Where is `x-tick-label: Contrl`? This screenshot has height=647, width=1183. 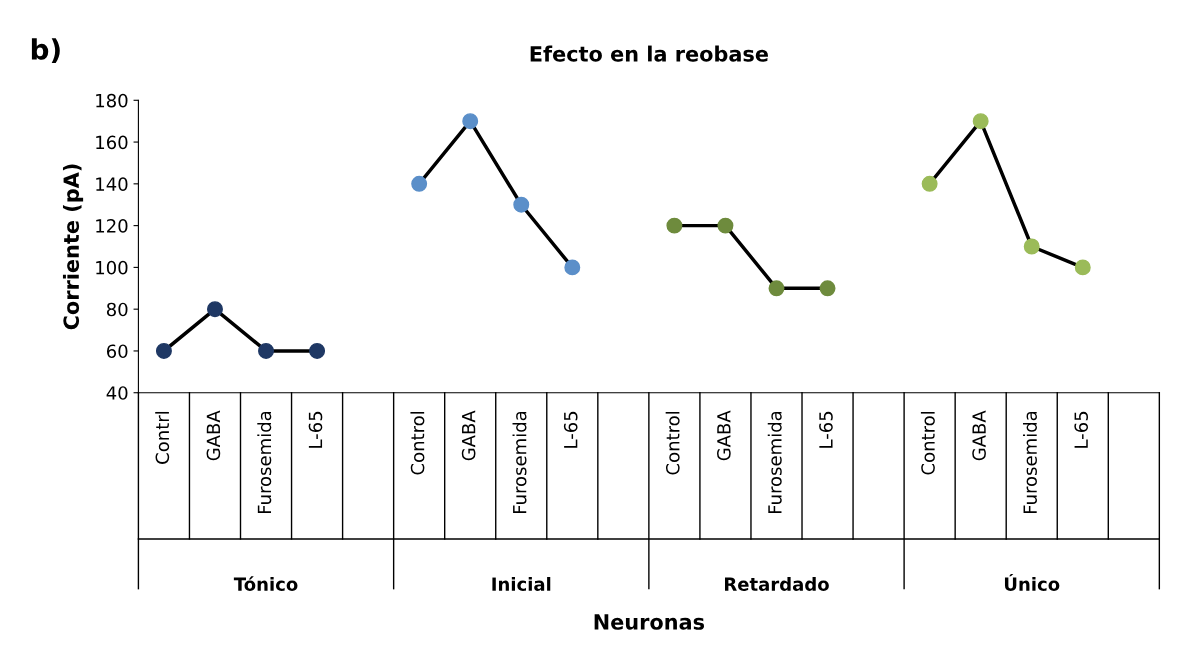 x-tick-label: Contrl is located at coordinates (162, 437).